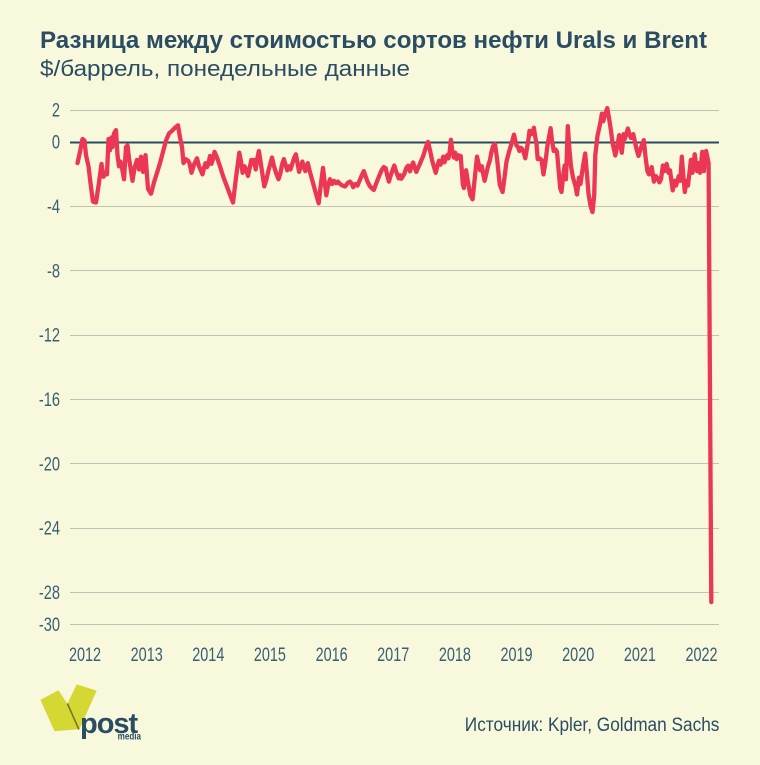  I want to click on svg-text: 2017, so click(393, 654).